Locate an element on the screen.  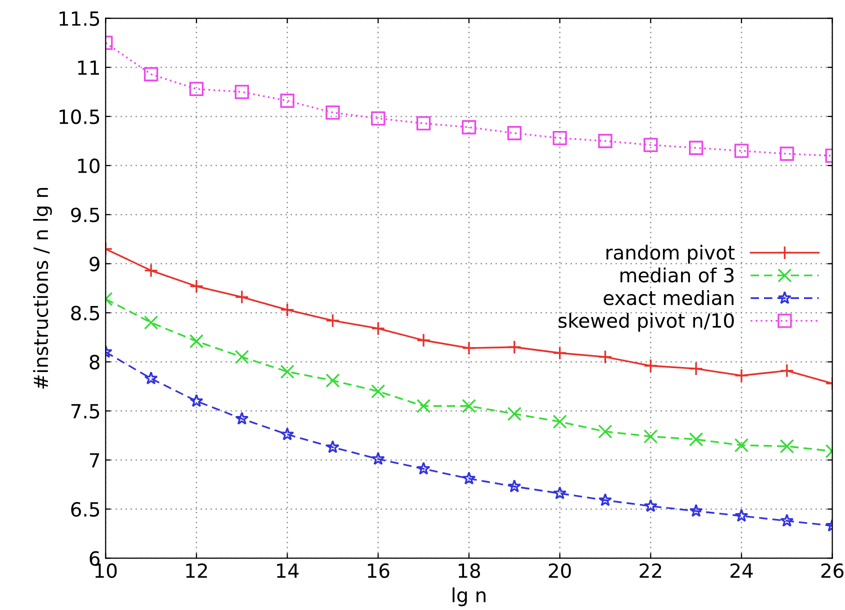
y-tick-label: 7.5 is located at coordinates (85, 411).